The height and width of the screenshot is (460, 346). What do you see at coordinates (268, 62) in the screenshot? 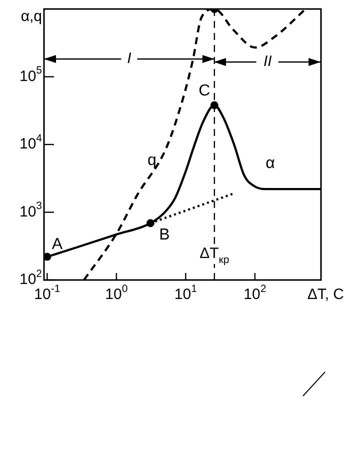
I see `annotation: II` at bounding box center [268, 62].